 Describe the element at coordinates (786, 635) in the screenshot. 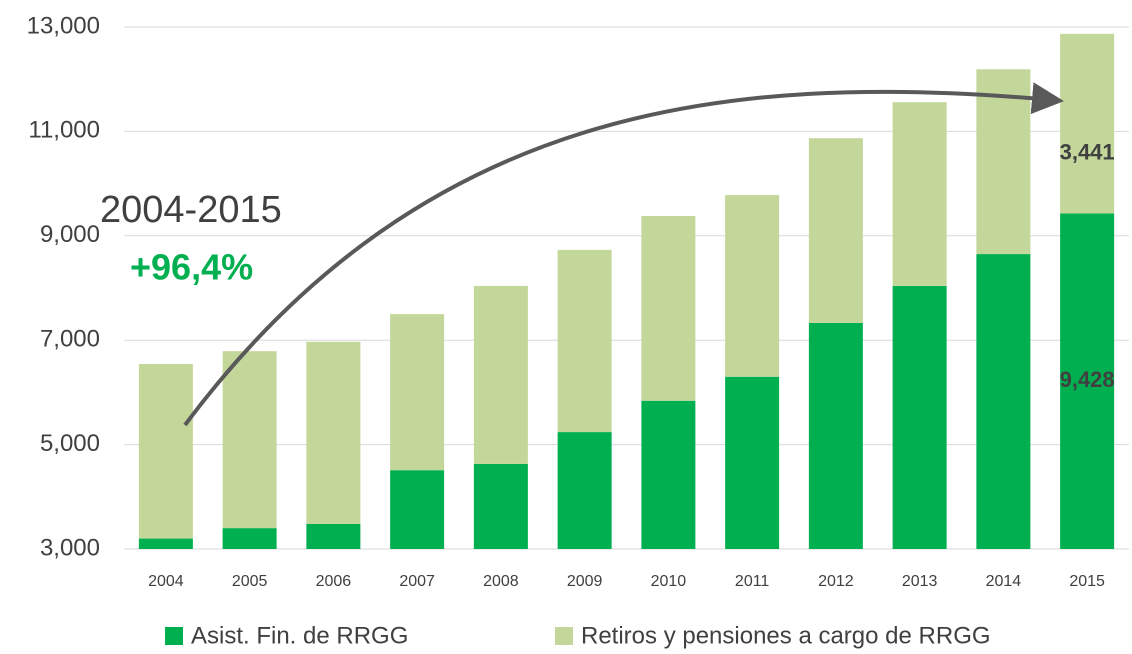

I see `legend-label: Retiros y pensiones a cargo de RRGG` at that location.